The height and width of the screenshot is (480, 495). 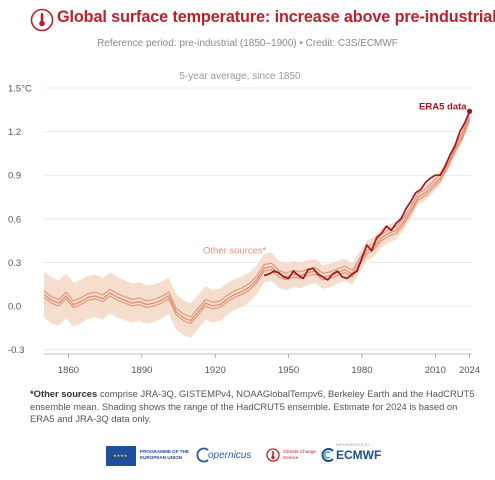 I want to click on era5-endpoint, so click(x=469, y=111).